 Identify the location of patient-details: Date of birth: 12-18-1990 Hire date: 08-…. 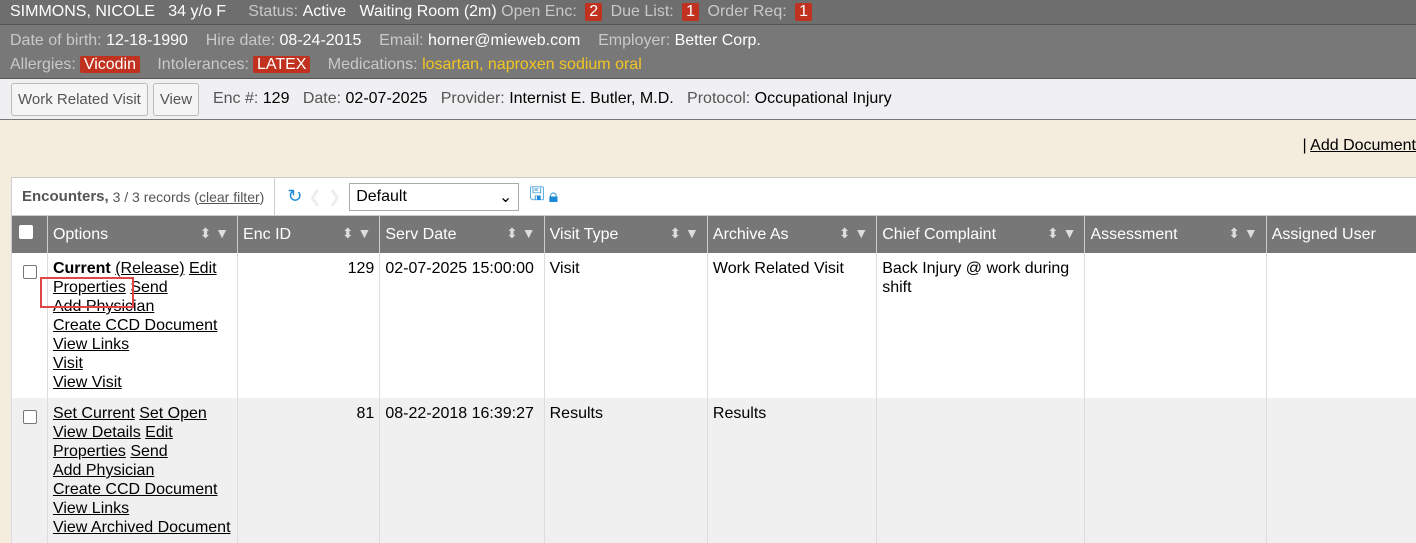
(708, 52).